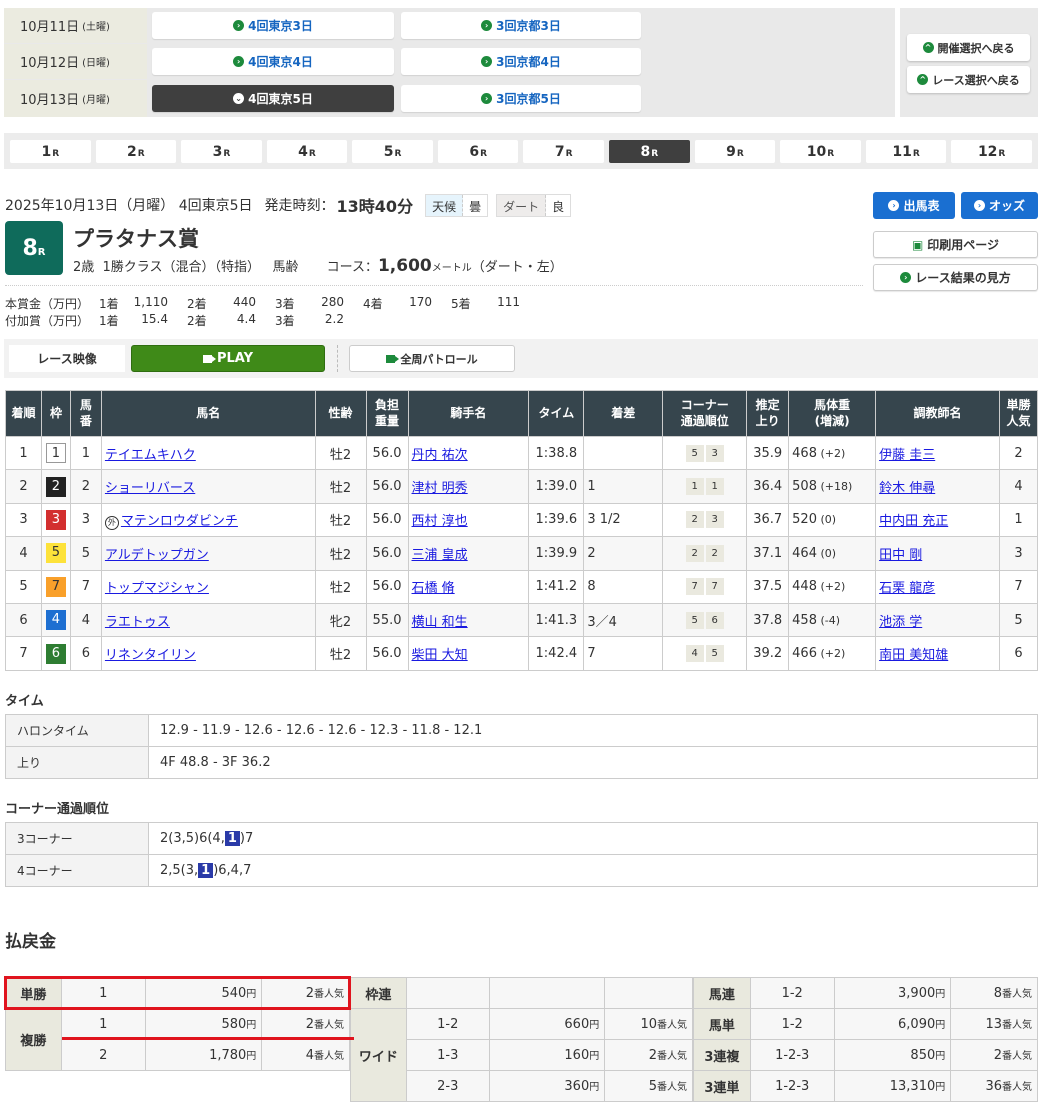  Describe the element at coordinates (228, 358) in the screenshot. I see `play-button: PLAY` at that location.